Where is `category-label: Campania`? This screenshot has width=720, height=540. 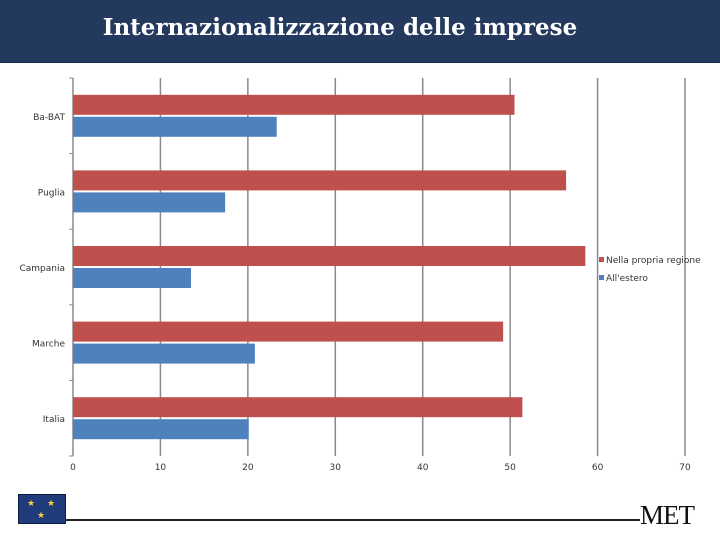 category-label: Campania is located at coordinates (42, 269).